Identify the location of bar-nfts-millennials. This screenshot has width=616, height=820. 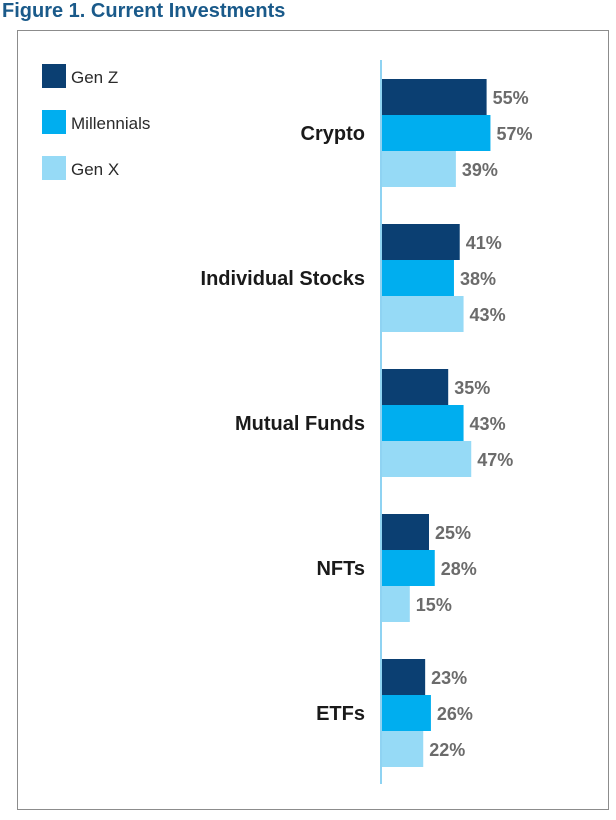
(408, 568).